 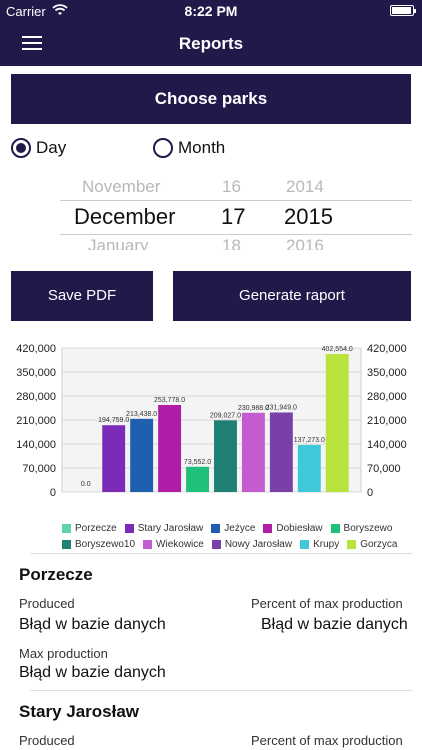 What do you see at coordinates (170, 528) in the screenshot?
I see `legend-label: Stary Jarosław` at bounding box center [170, 528].